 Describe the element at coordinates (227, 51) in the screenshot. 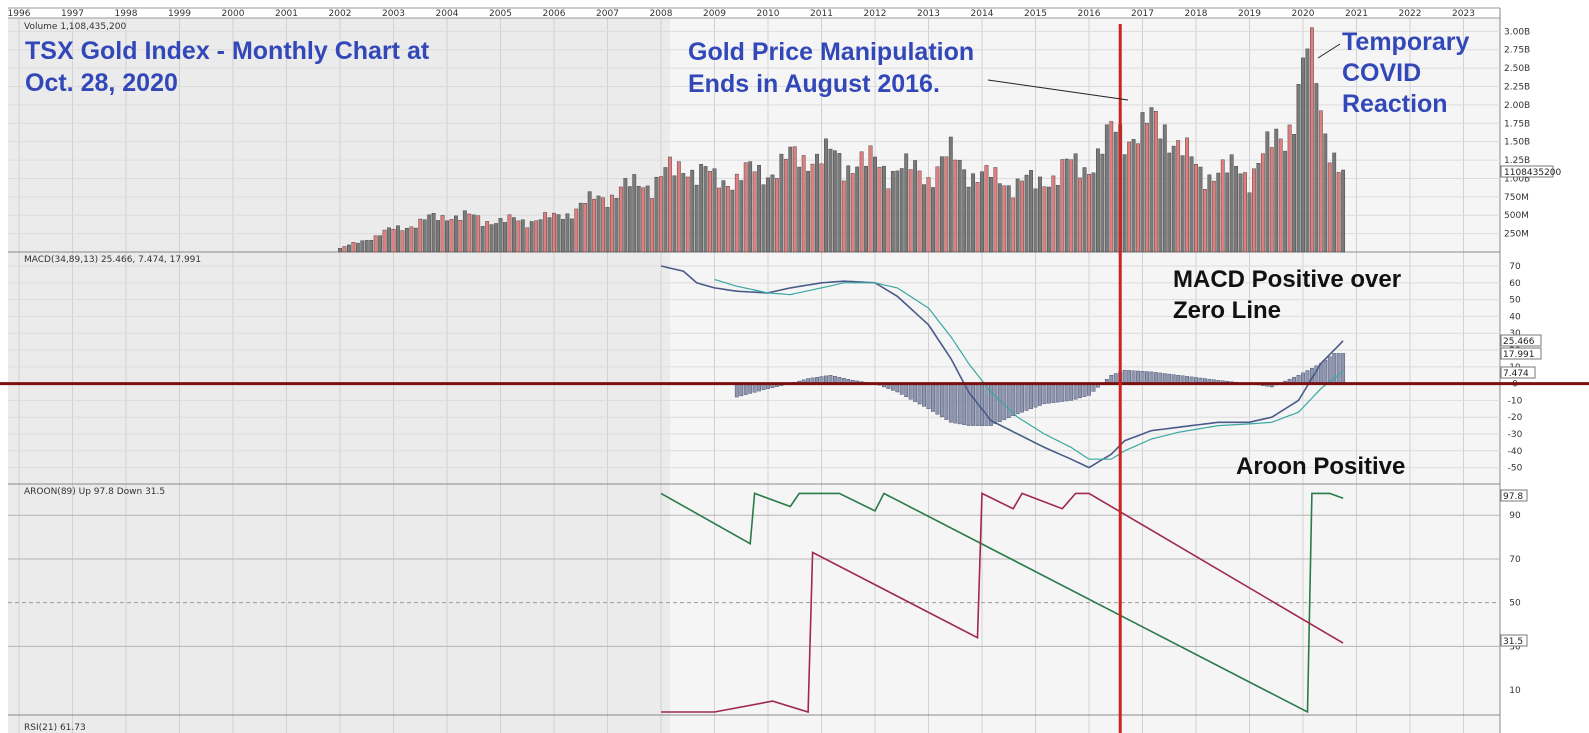

I see `chart-title-line1: TSX Gold Index - Monthly Chart at` at that location.